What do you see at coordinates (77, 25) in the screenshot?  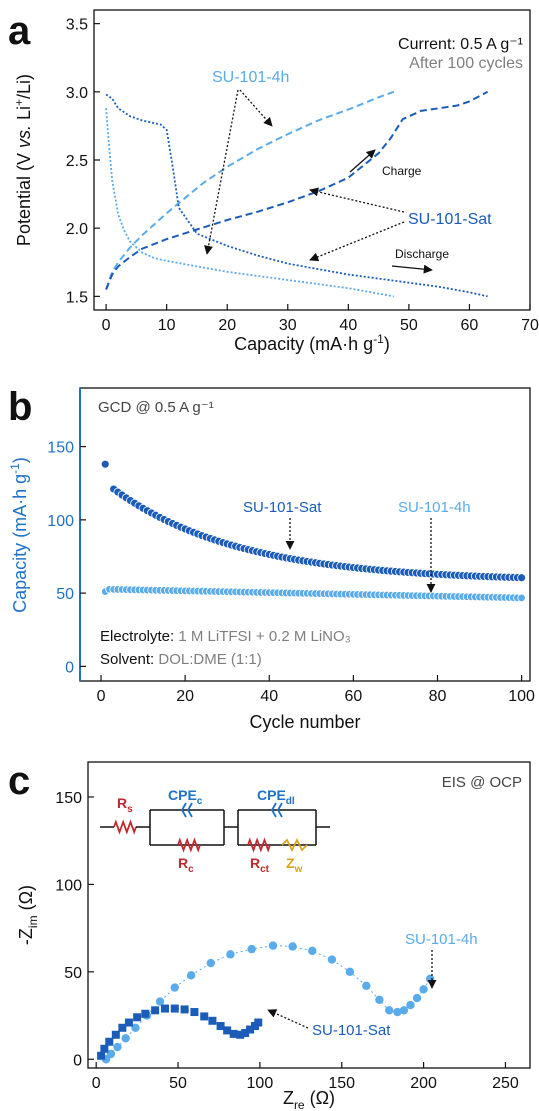 I see `y-tick-label: 3.5` at bounding box center [77, 25].